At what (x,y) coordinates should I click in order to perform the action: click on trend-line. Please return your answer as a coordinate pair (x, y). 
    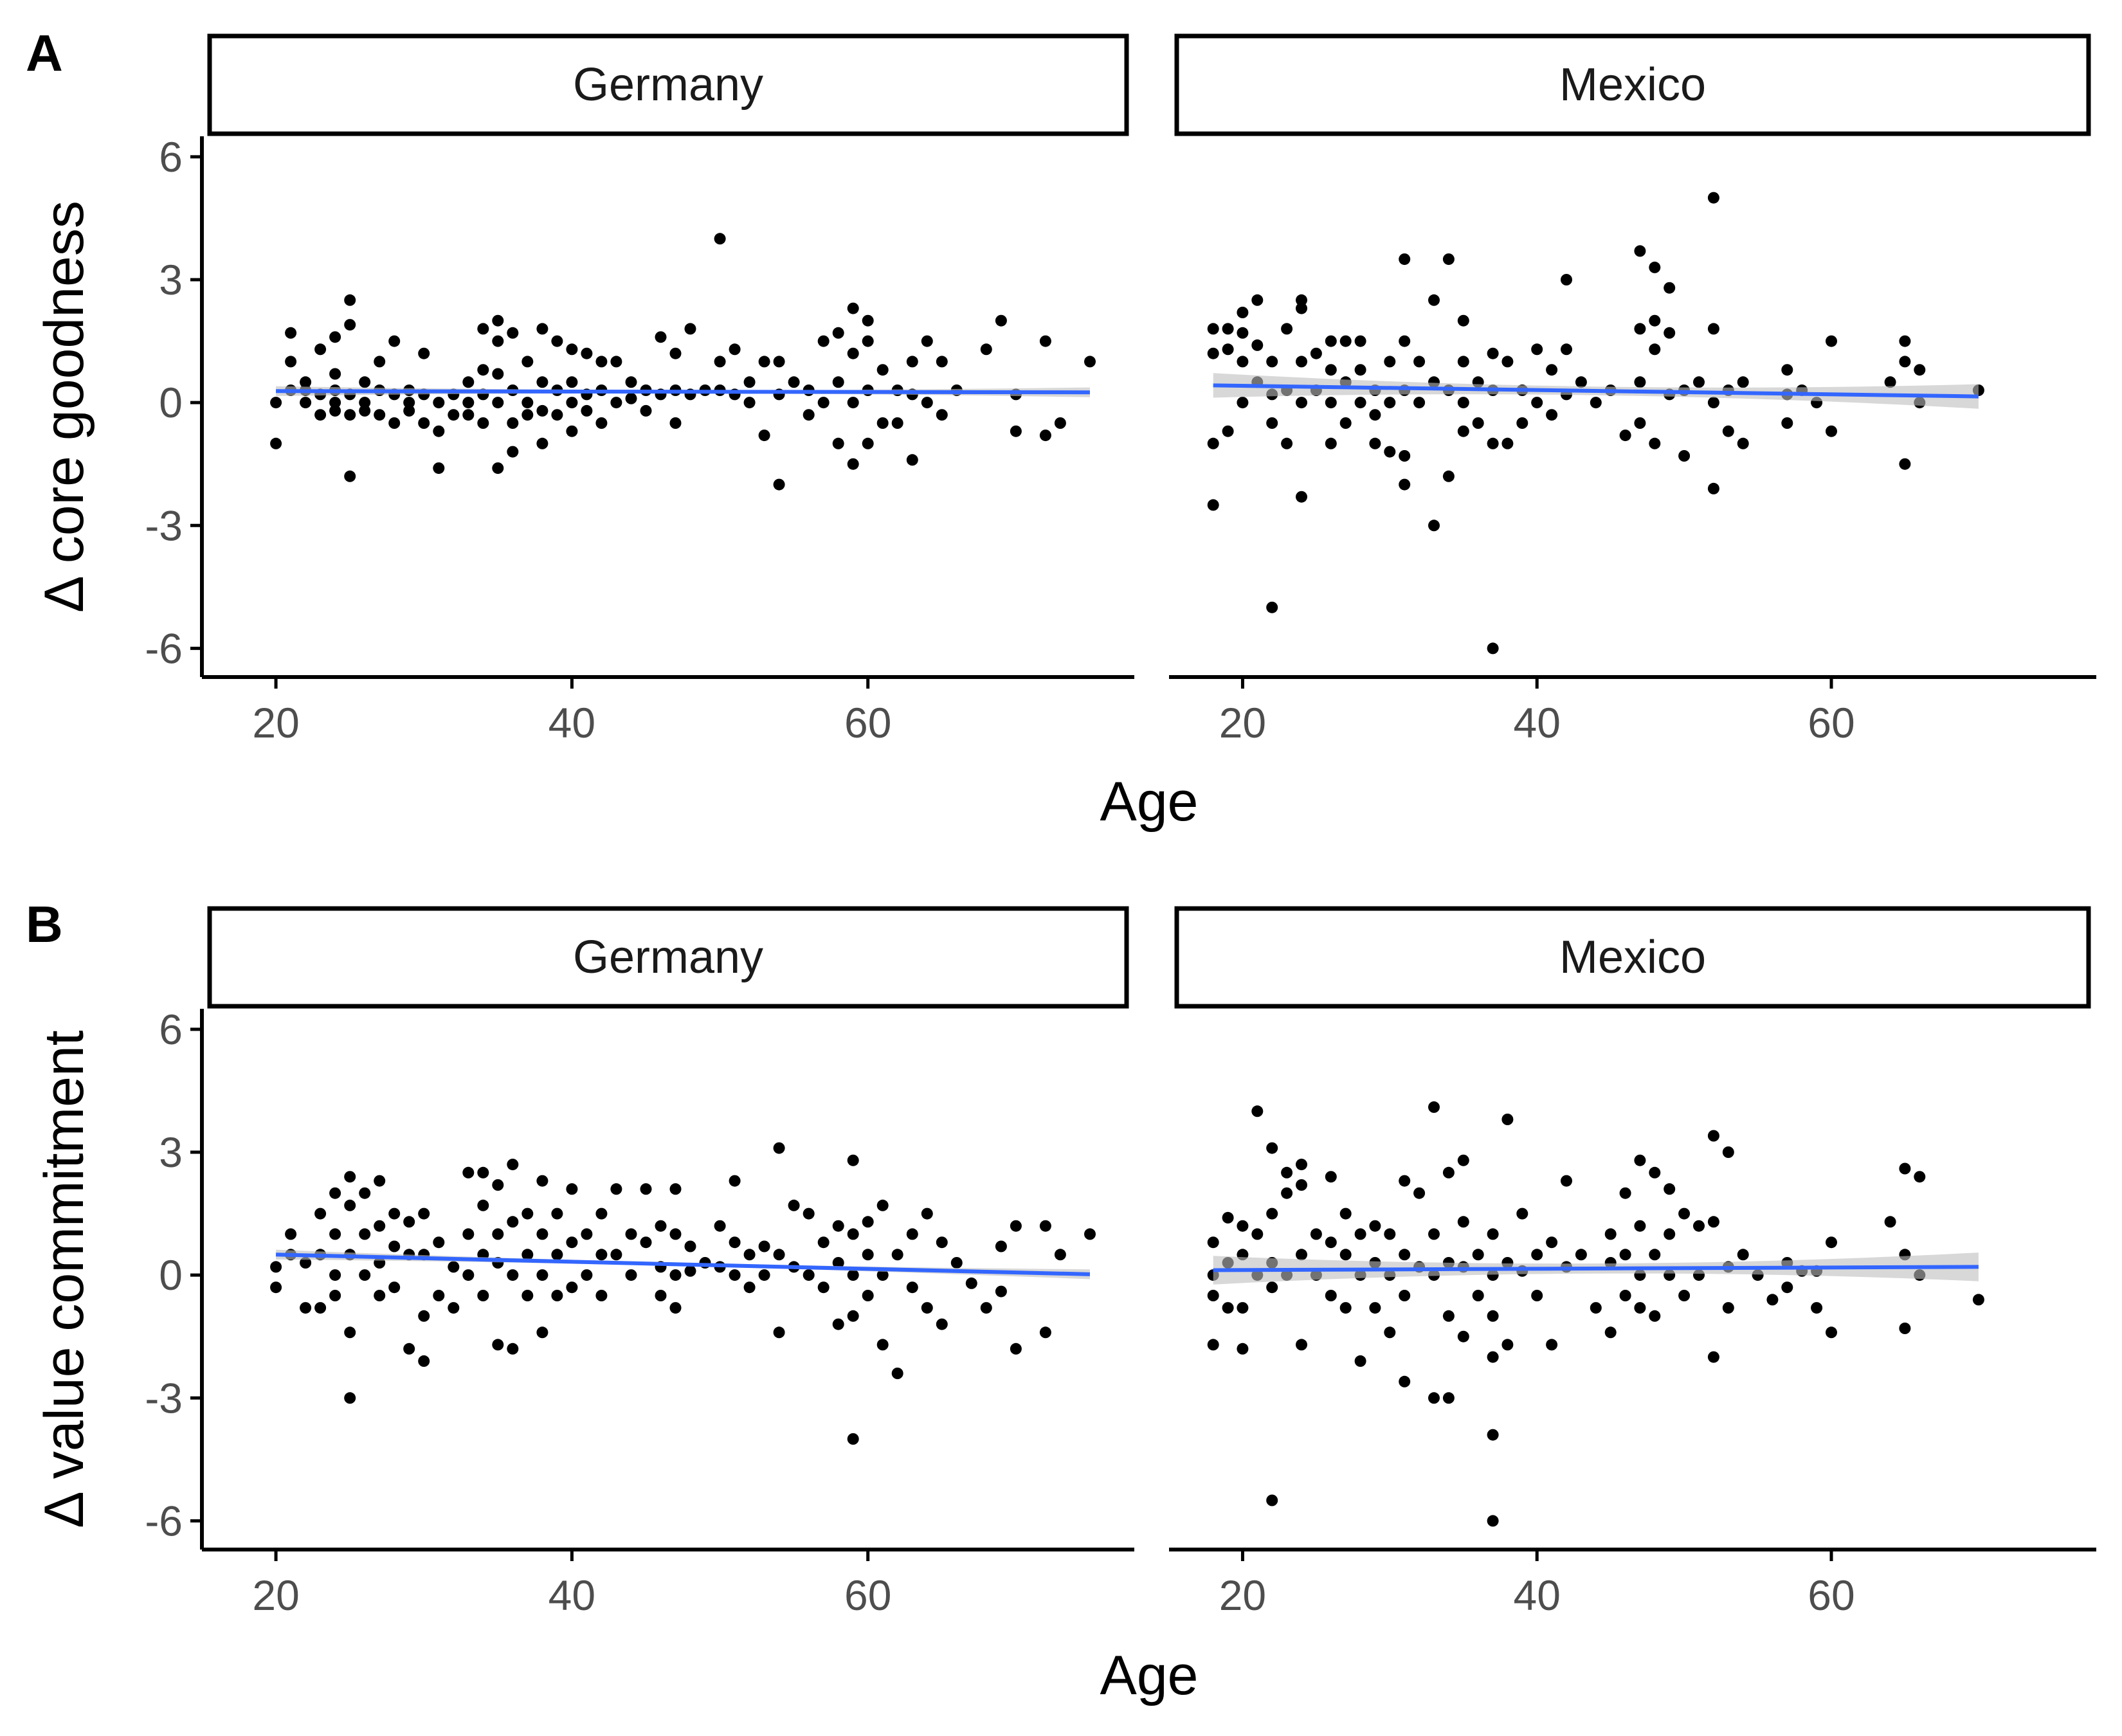
    Looking at the image, I should click on (683, 1264).